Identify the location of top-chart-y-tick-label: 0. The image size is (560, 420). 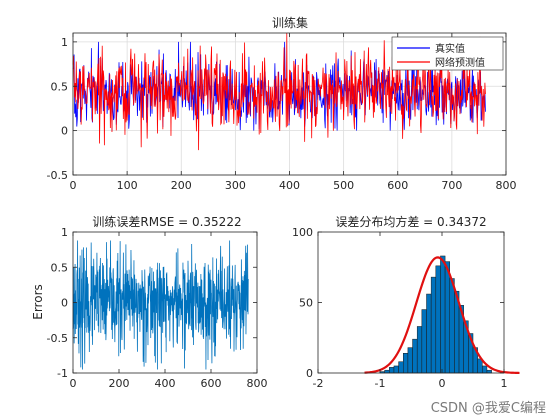
(64, 131).